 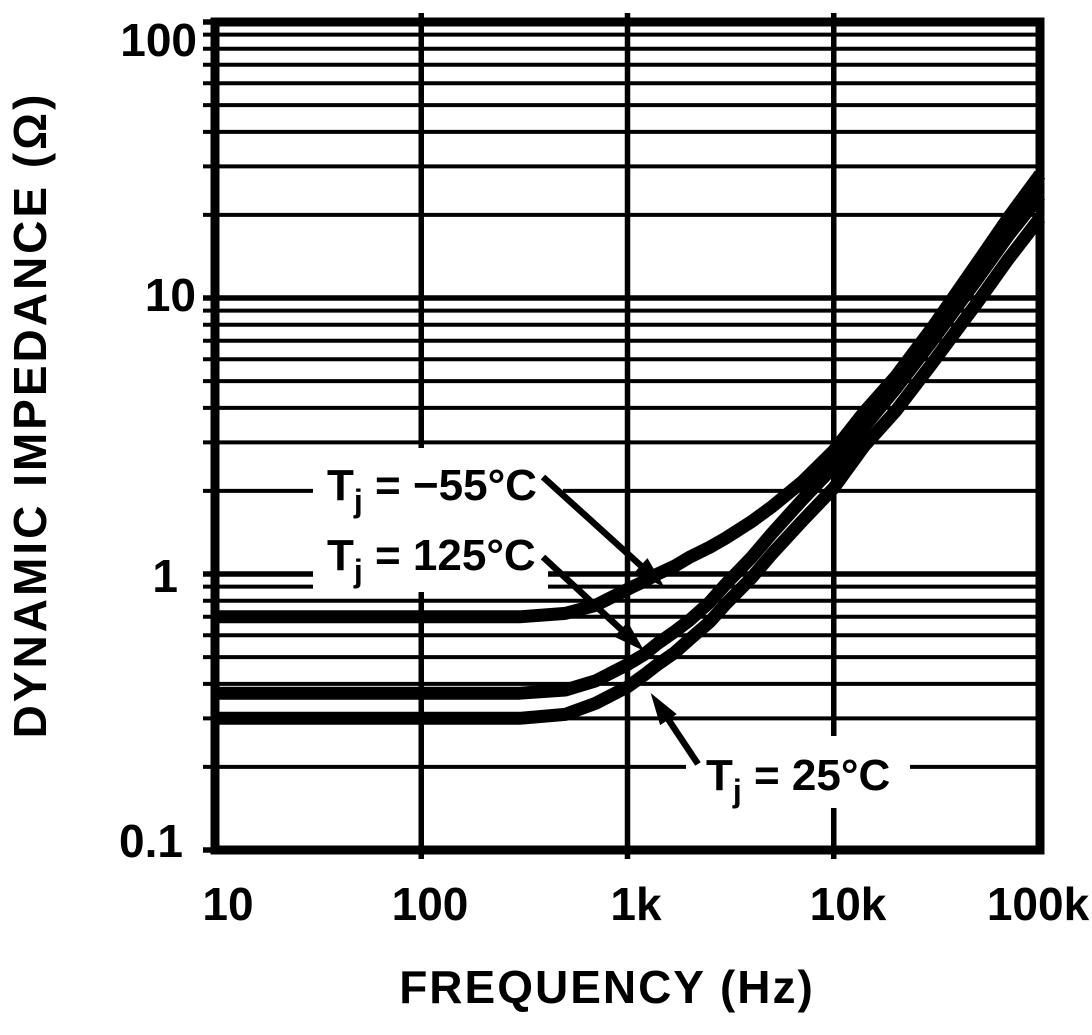 What do you see at coordinates (170, 295) in the screenshot?
I see `y-tick-10: 10` at bounding box center [170, 295].